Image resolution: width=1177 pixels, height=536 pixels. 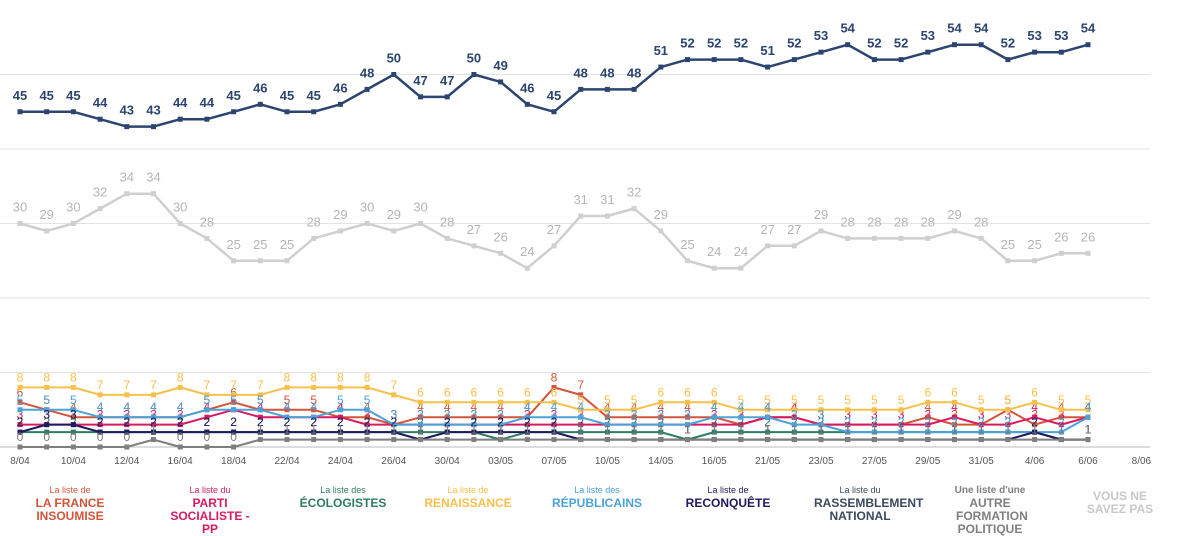 I want to click on data-label: 46, so click(x=527, y=87).